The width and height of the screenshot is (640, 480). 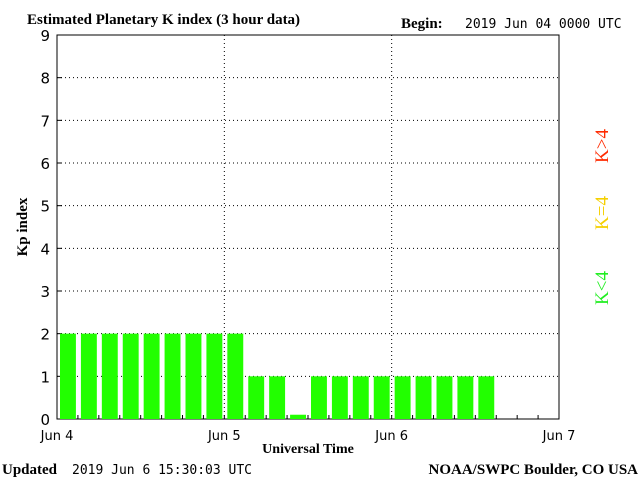 What do you see at coordinates (602, 288) in the screenshot?
I see `legend-k-below-4: K<4` at bounding box center [602, 288].